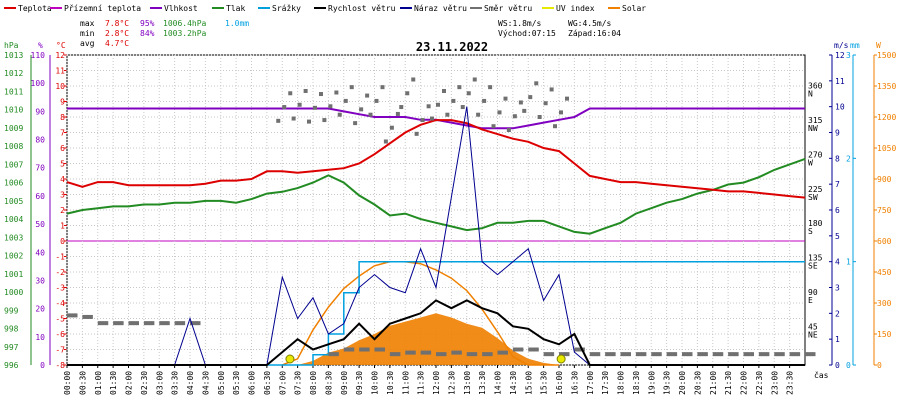  I want to click on dir-tick-code: SE, so click(813, 266).